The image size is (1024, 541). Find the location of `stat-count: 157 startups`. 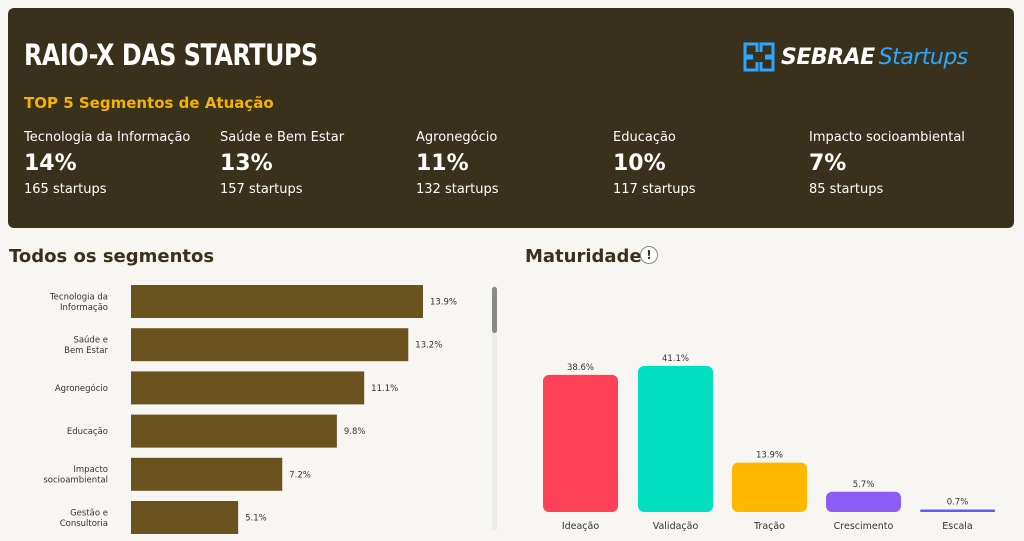

stat-count: 157 startups is located at coordinates (261, 189).